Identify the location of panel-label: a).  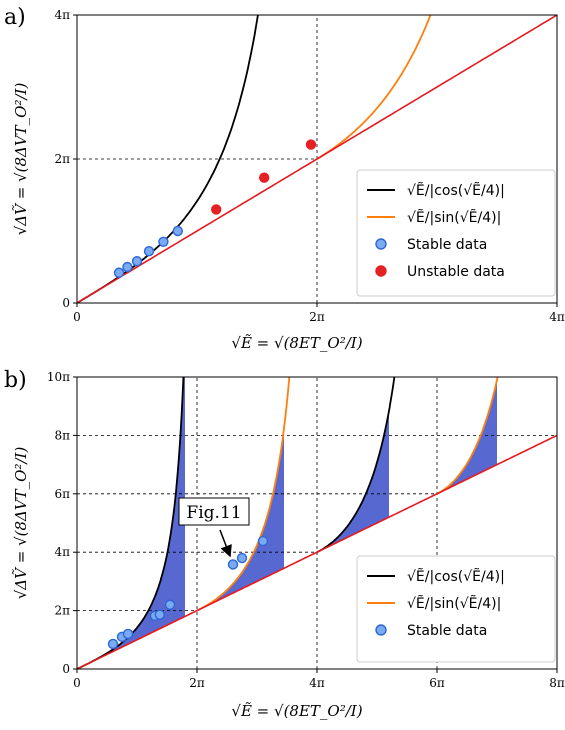
(15, 17).